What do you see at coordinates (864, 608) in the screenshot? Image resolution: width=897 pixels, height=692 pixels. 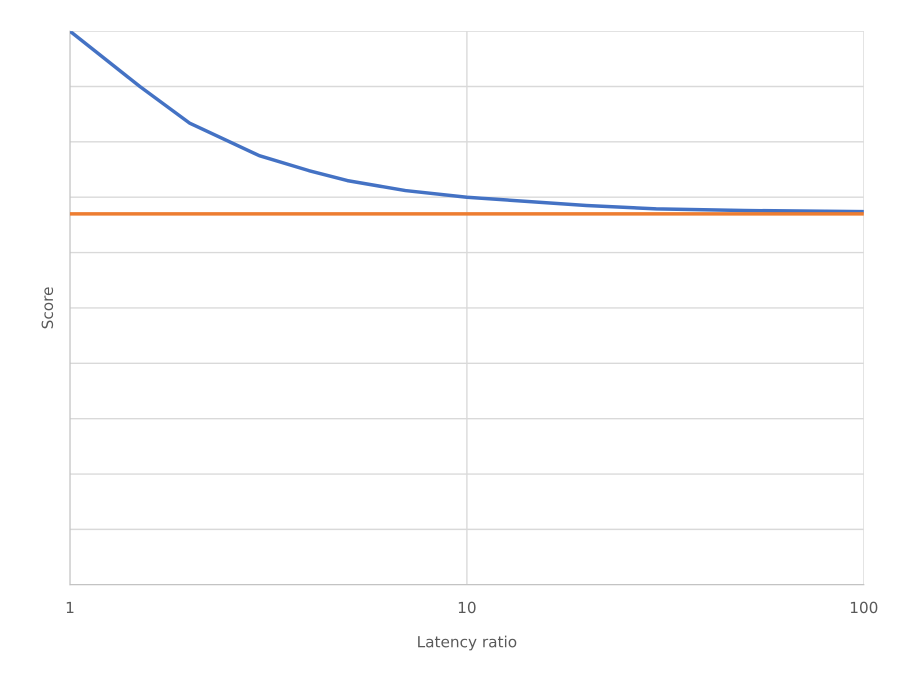 I see `x-tick-label: 100` at bounding box center [864, 608].